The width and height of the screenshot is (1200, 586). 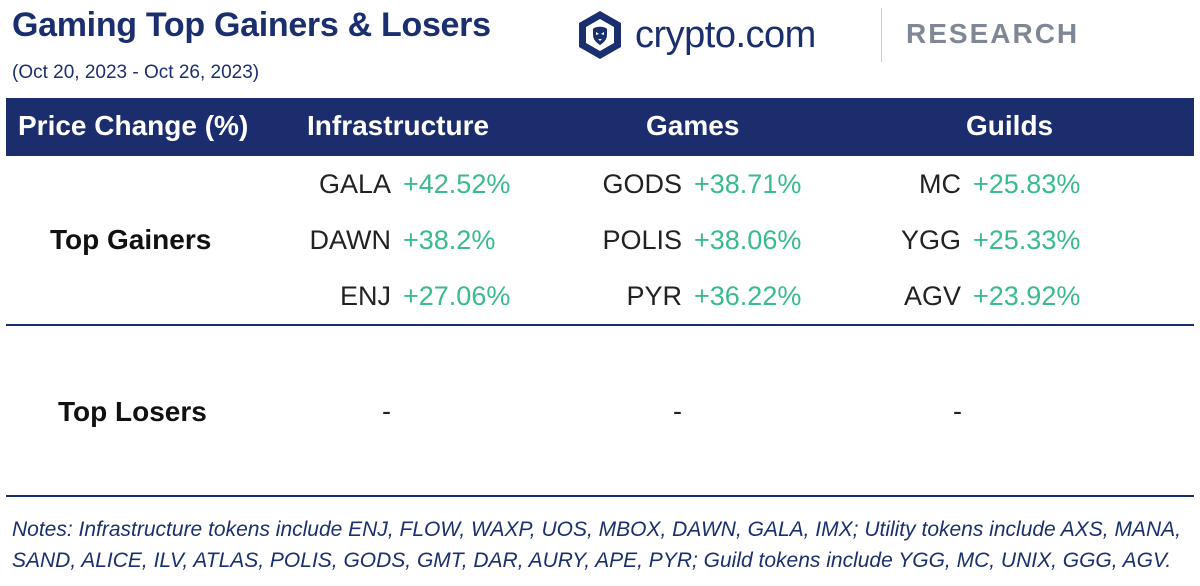 What do you see at coordinates (457, 296) in the screenshot?
I see `price-change: +27.06%` at bounding box center [457, 296].